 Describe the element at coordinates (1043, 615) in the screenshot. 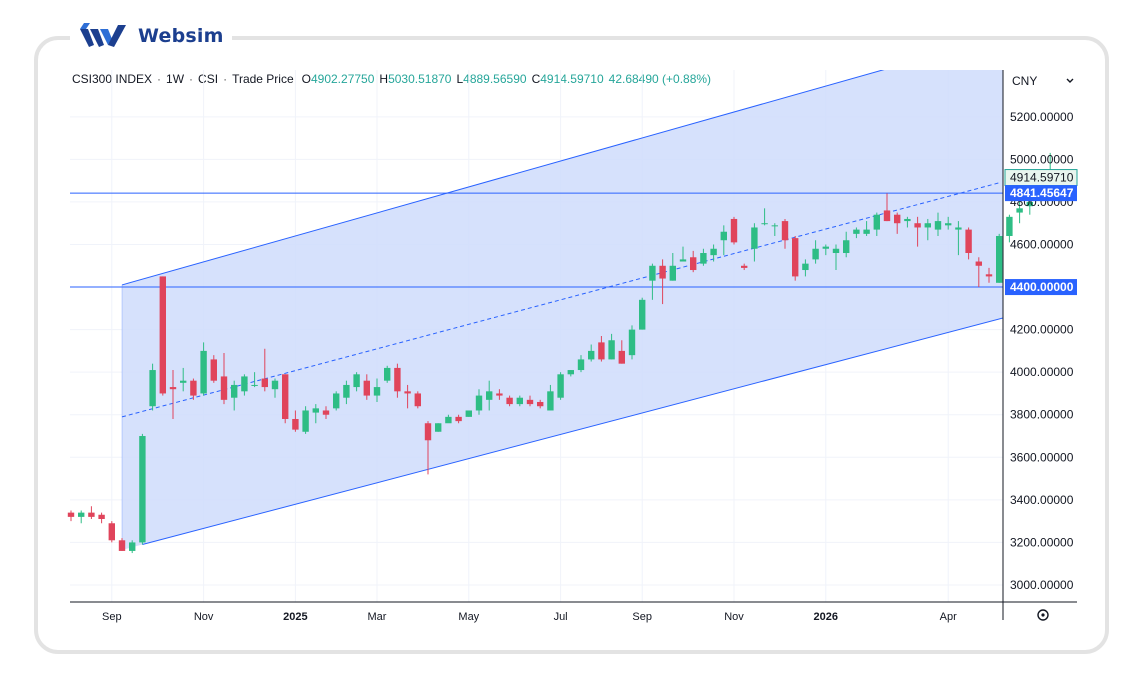

I see `settings-gear-icon` at that location.